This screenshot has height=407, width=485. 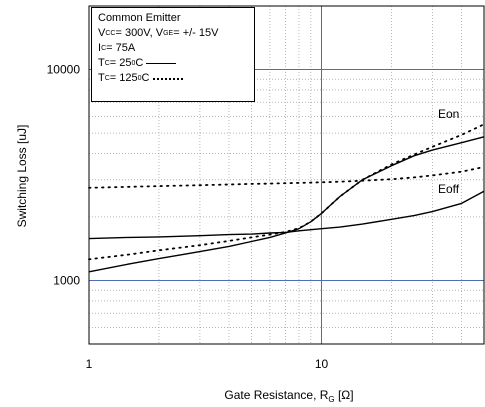 I want to click on dotted-line-swatch, so click(x=167, y=78).